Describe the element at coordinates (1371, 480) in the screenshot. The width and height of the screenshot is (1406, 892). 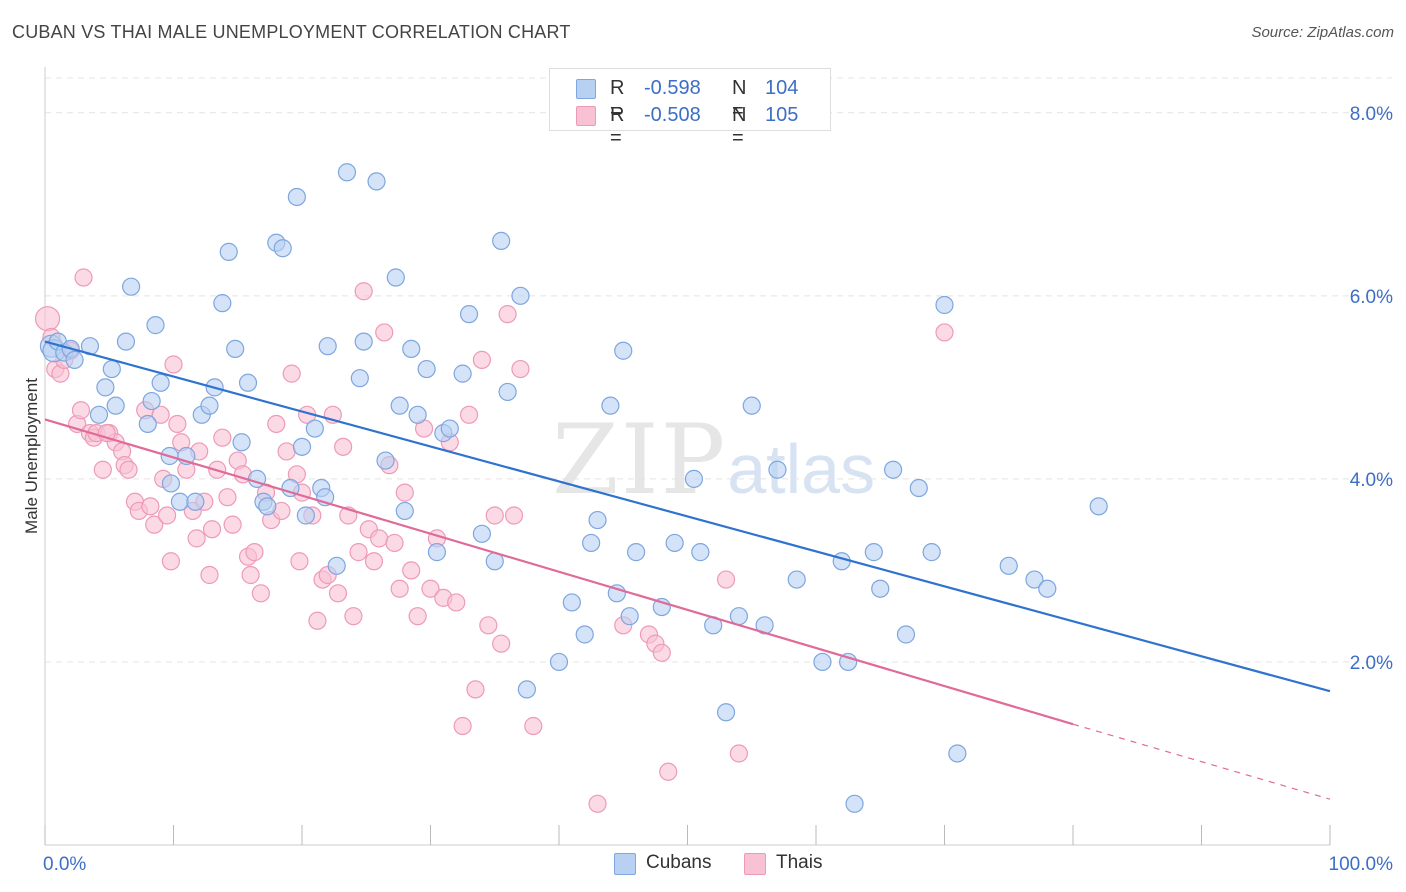
I see `y-tick-label: 4.0%` at that location.